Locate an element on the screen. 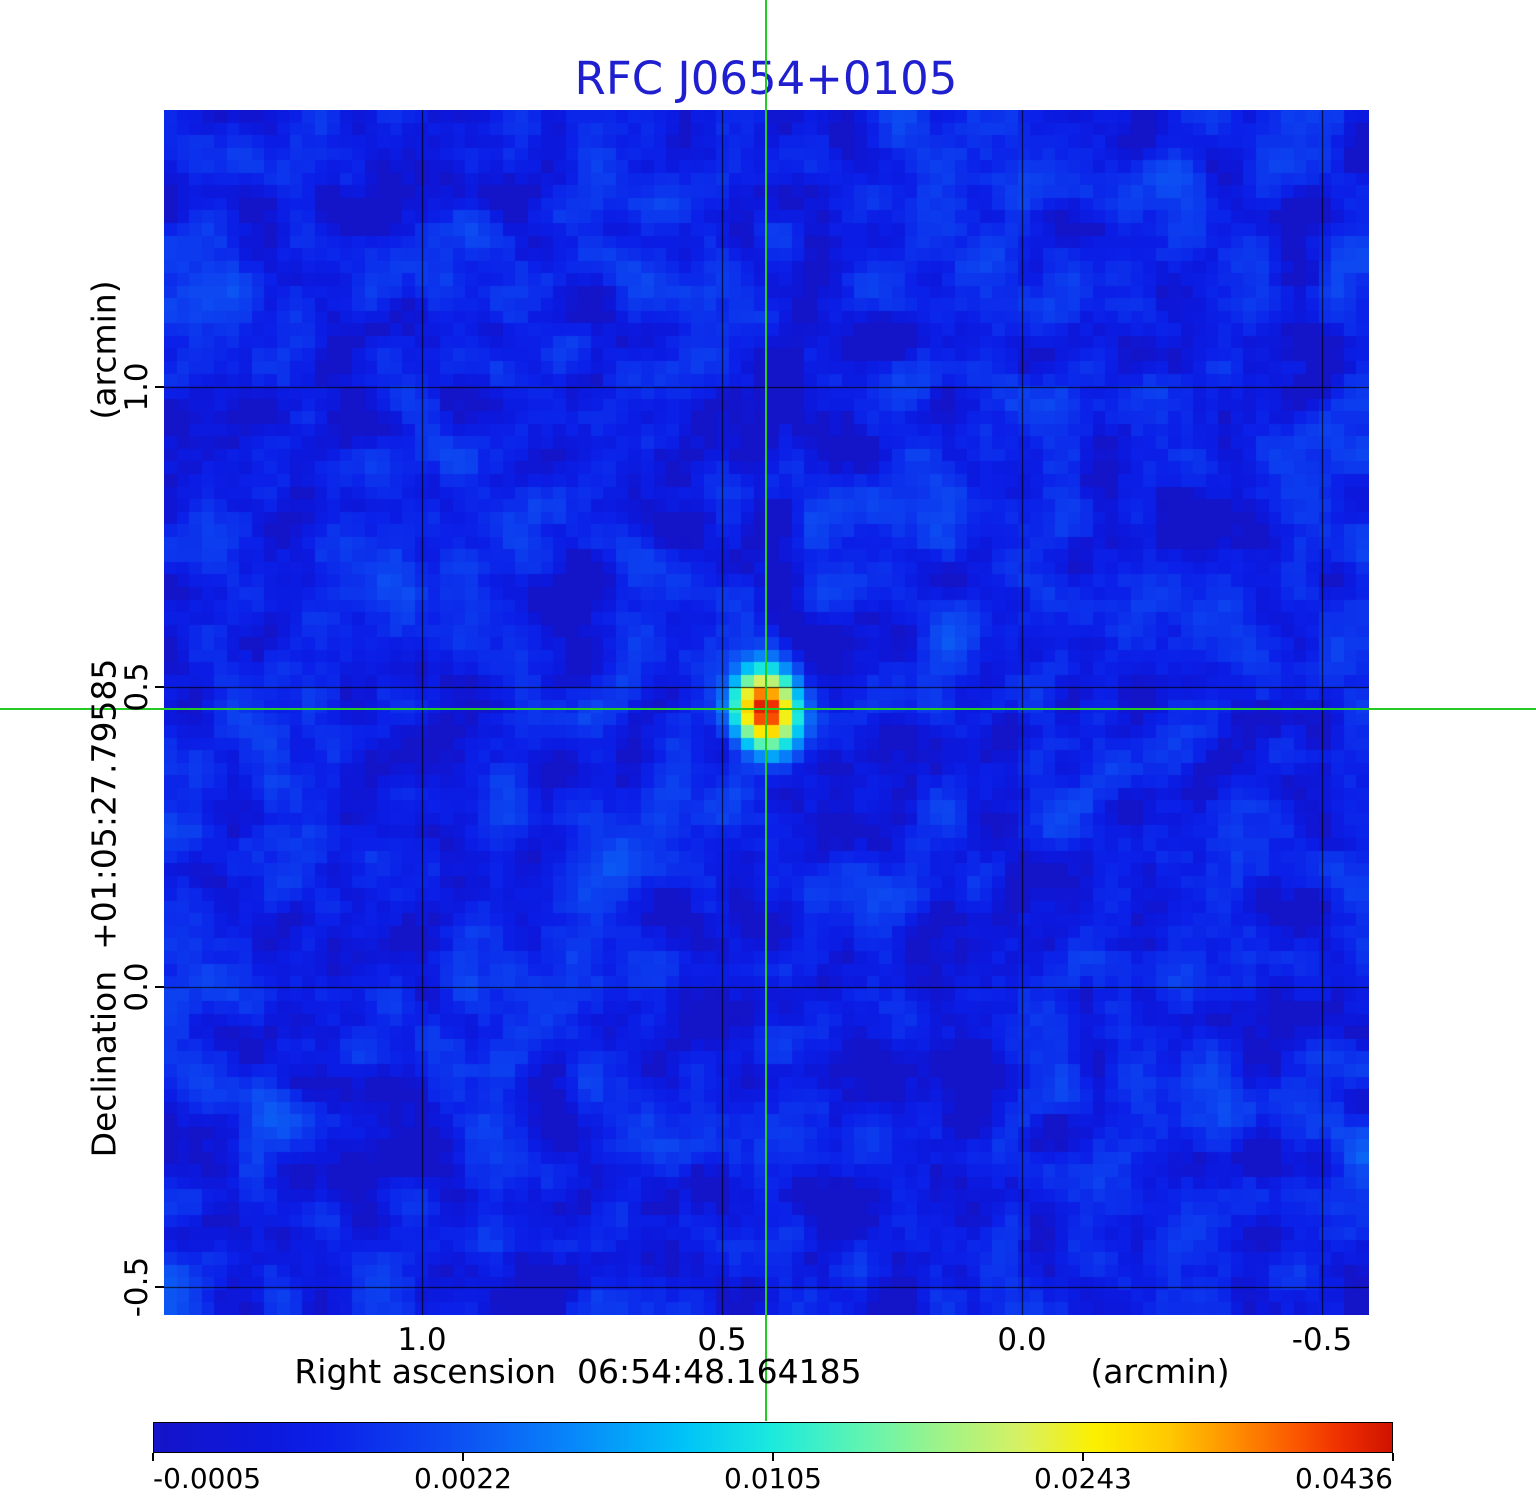 This screenshot has width=1536, height=1511. colorbar-tick-label: 0.0022 is located at coordinates (463, 1478).